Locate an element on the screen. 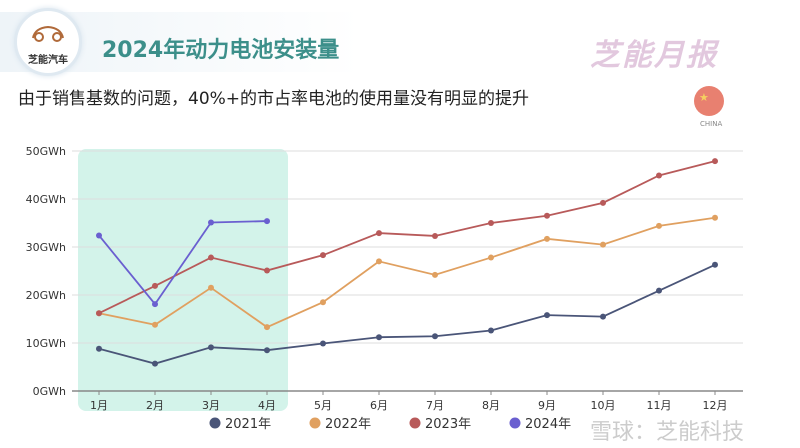 The width and height of the screenshot is (800, 448). x-tick-label: 12月 is located at coordinates (715, 405).